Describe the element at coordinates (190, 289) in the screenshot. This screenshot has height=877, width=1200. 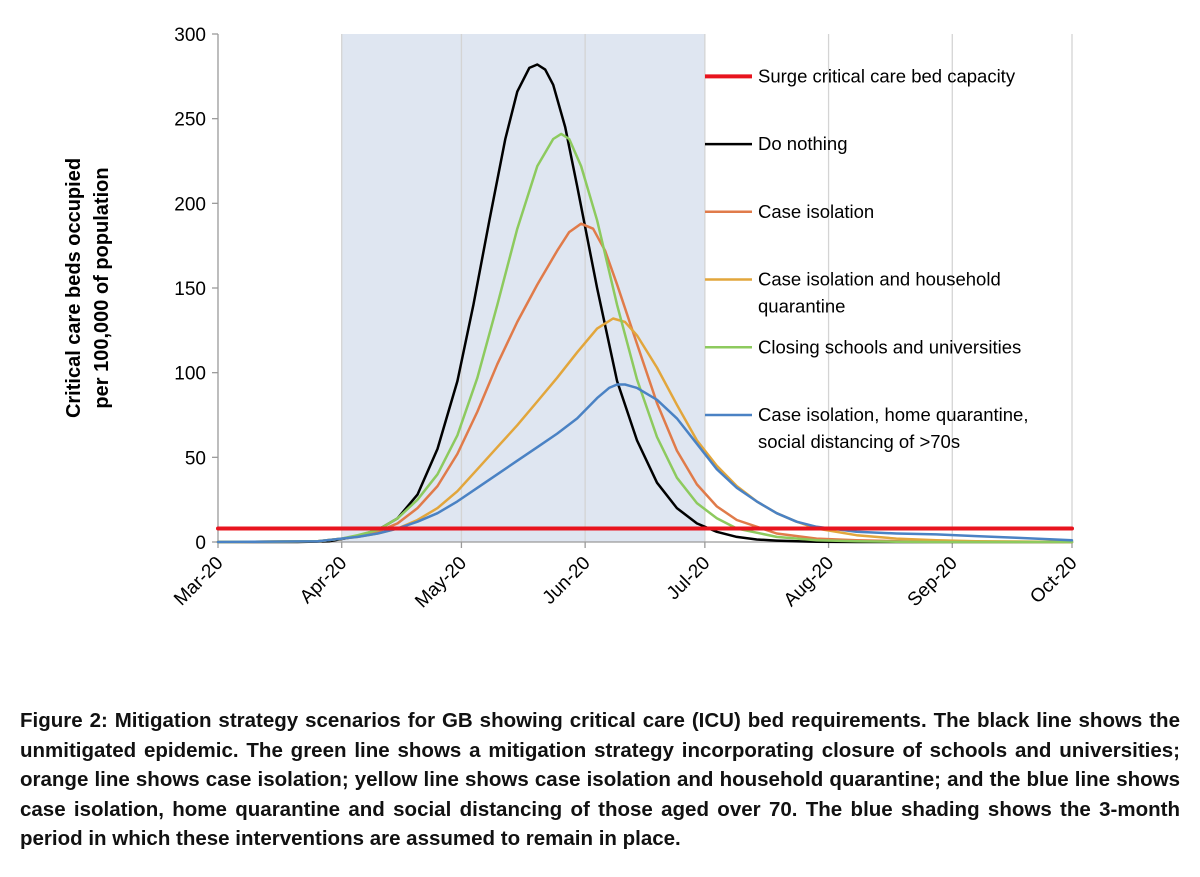
I see `y-tick-label: 150` at that location.